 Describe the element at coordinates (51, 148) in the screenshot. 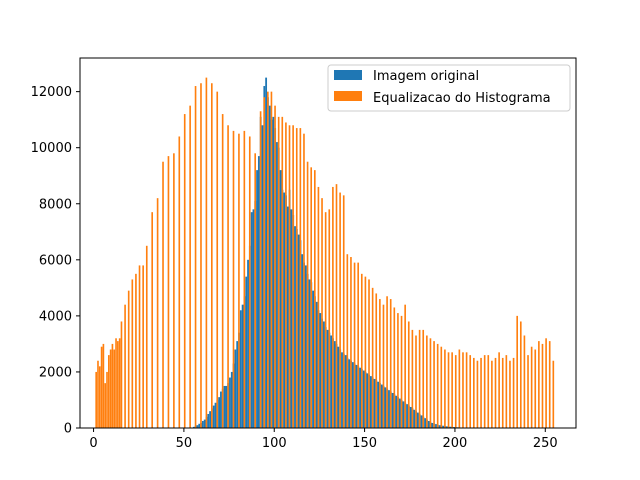

I see `y-tick-label: 10000` at that location.